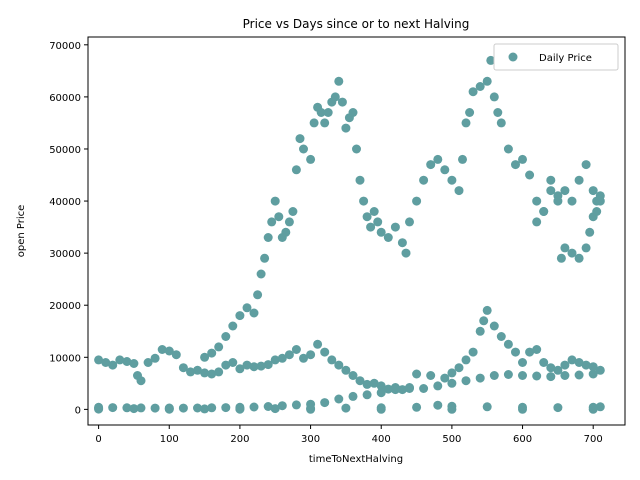  I want to click on chart-title: Price vs Days since or to next Halving, so click(356, 24).